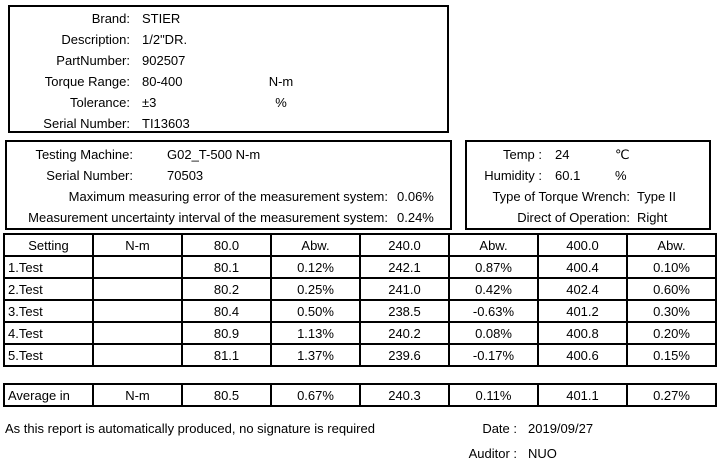 The height and width of the screenshot is (461, 720). Describe the element at coordinates (404, 289) in the screenshot. I see `table-cell: 241.0` at that location.